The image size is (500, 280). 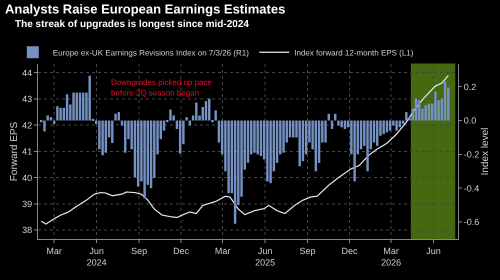 What do you see at coordinates (472, 188) in the screenshot?
I see `y2-tick-label: -0.4` at bounding box center [472, 188].